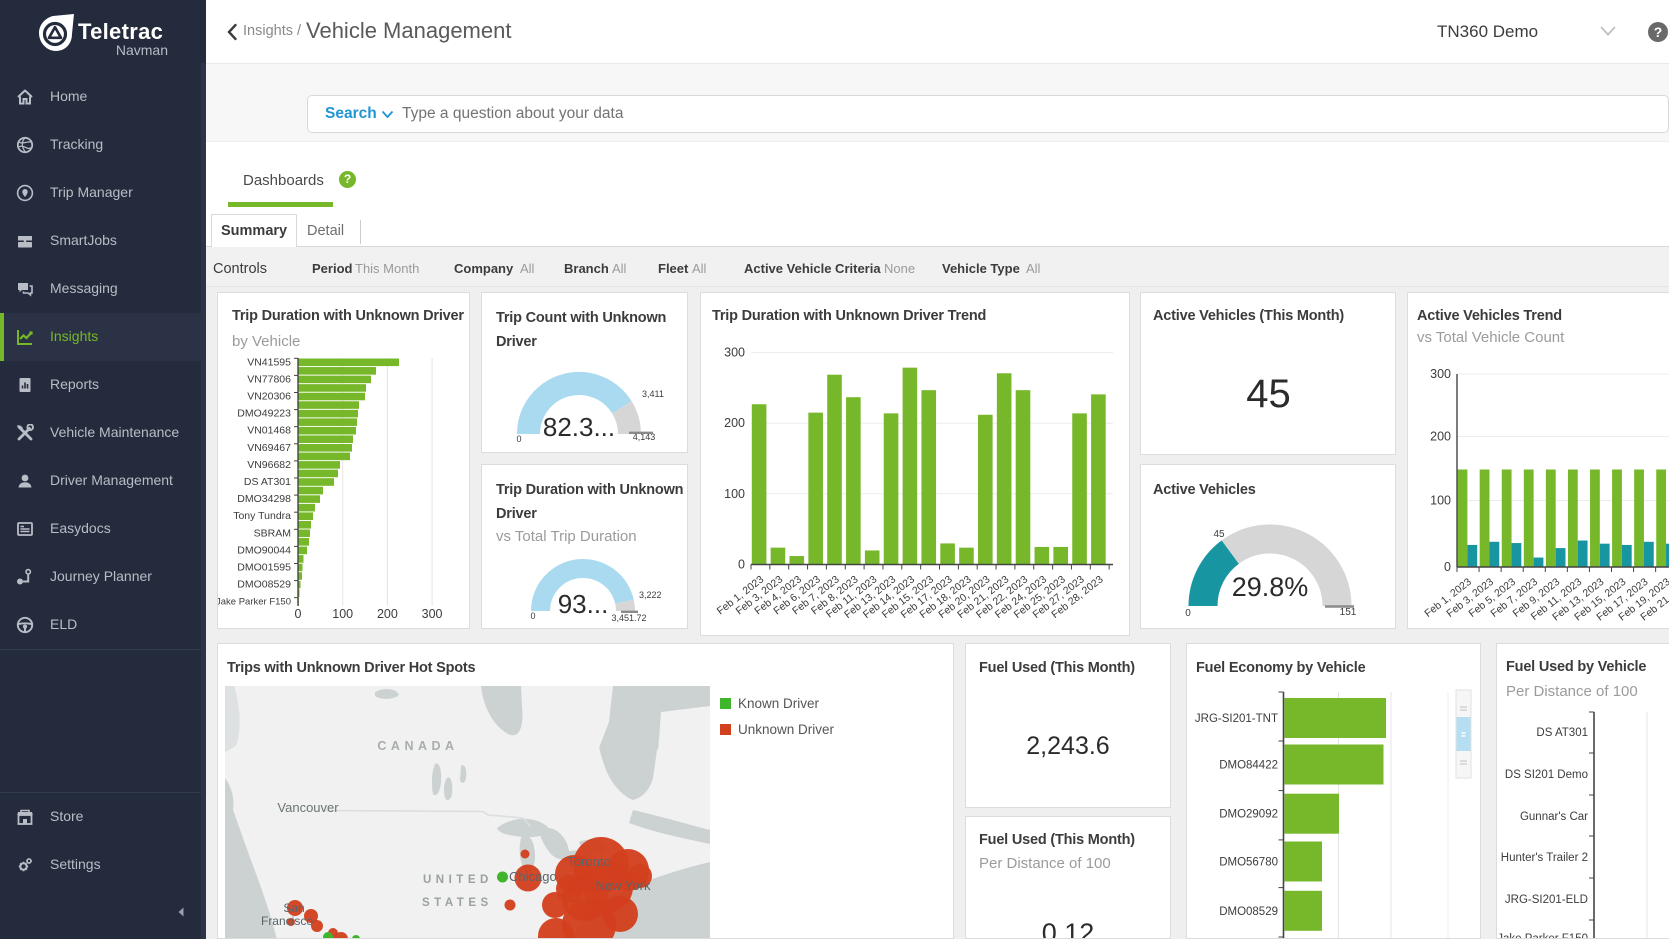 The height and width of the screenshot is (939, 1669). What do you see at coordinates (1219, 534) in the screenshot?
I see `svg-text: 45` at bounding box center [1219, 534].